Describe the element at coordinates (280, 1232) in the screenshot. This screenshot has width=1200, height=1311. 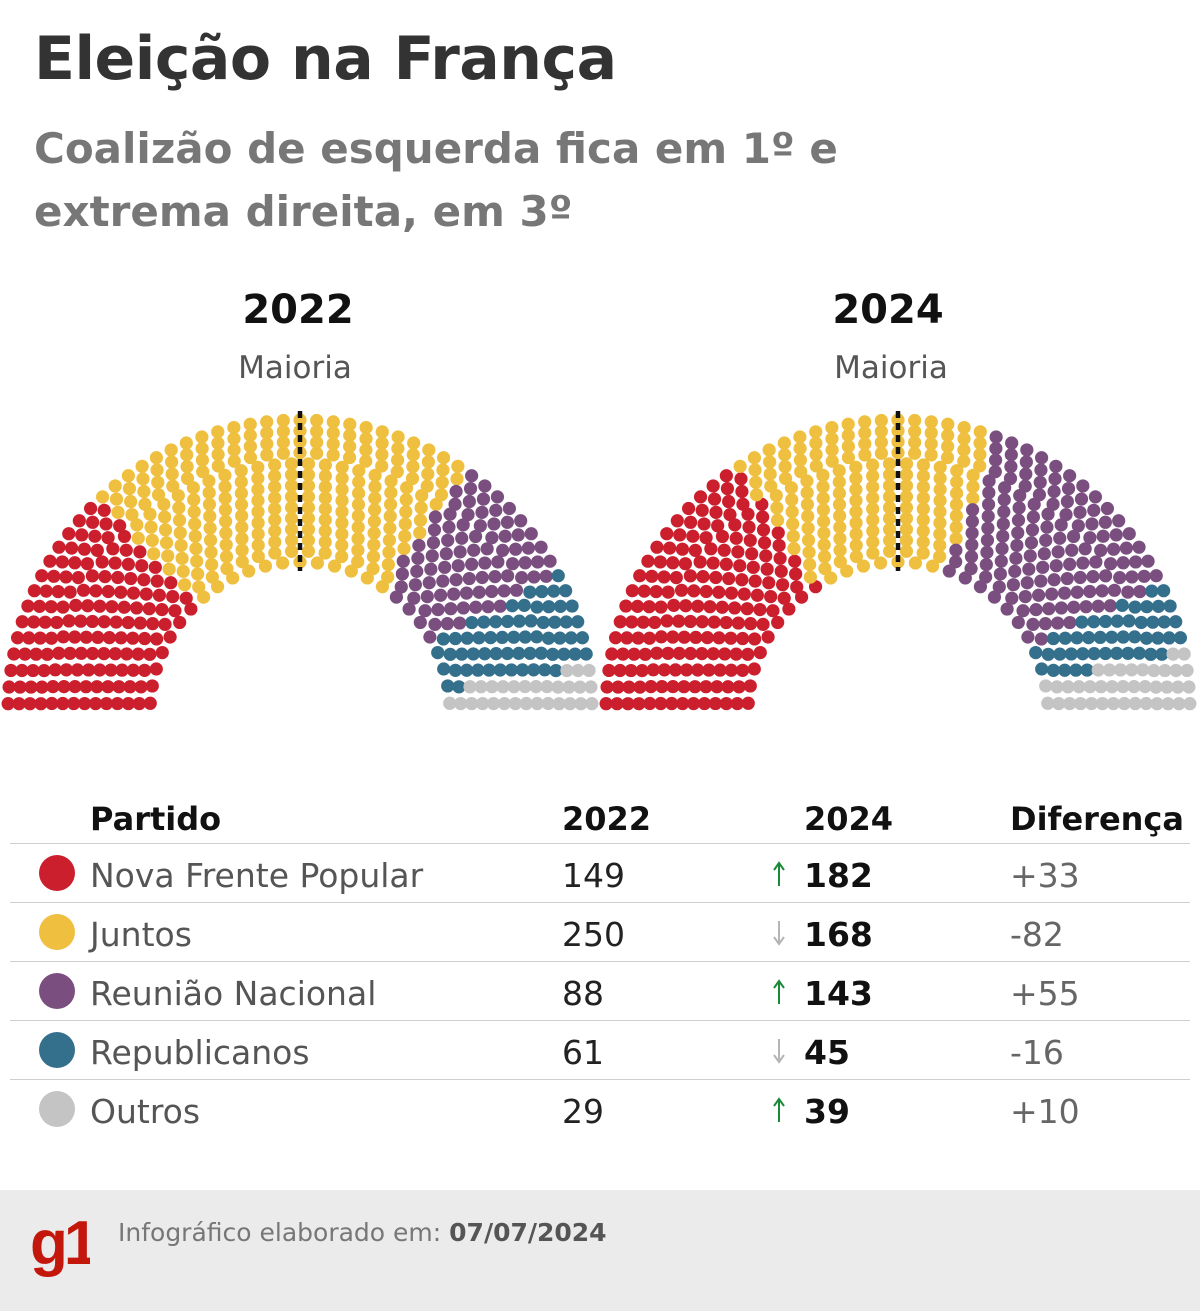
I see `footer-label: Infográfico elaborado em:` at that location.